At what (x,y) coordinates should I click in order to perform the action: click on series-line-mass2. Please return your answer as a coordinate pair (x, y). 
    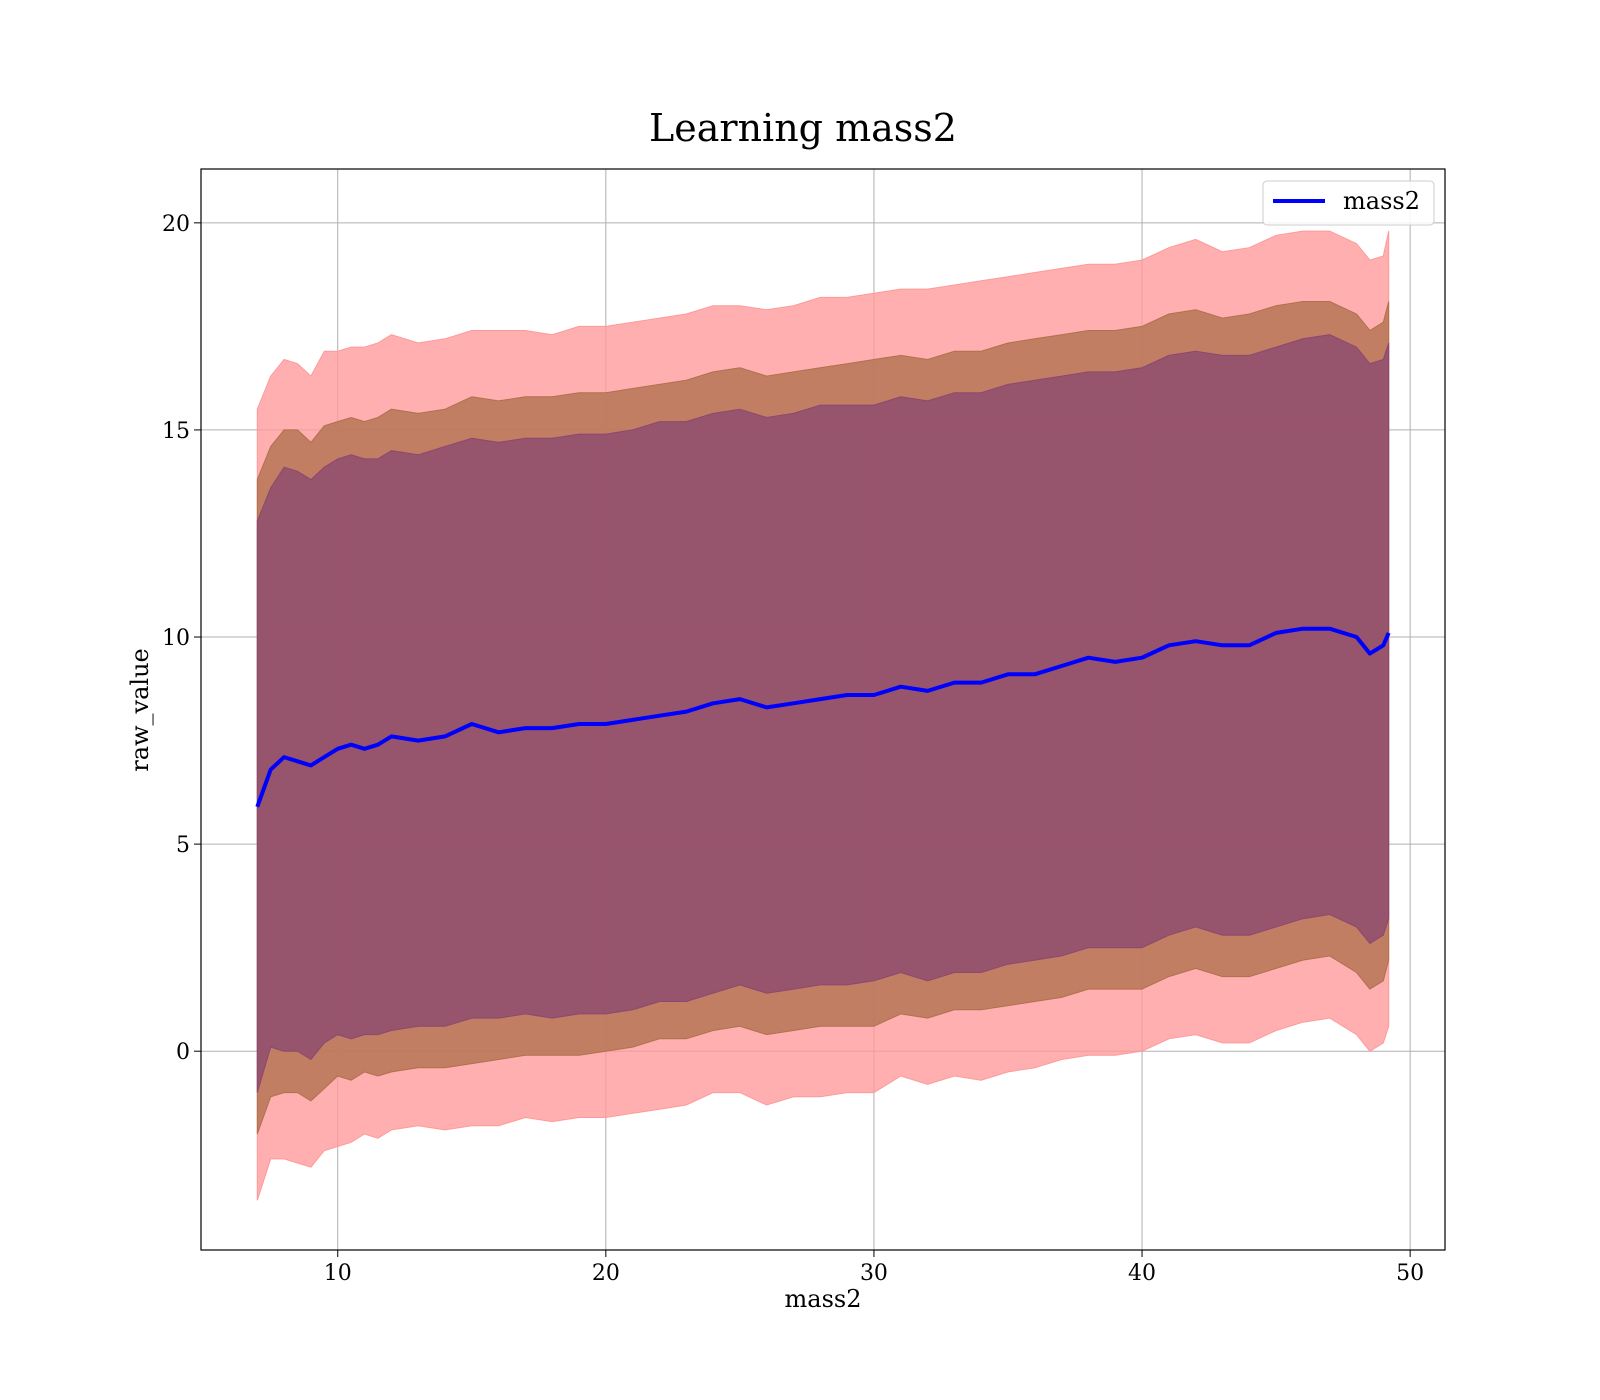
    Looking at the image, I should click on (823, 717).